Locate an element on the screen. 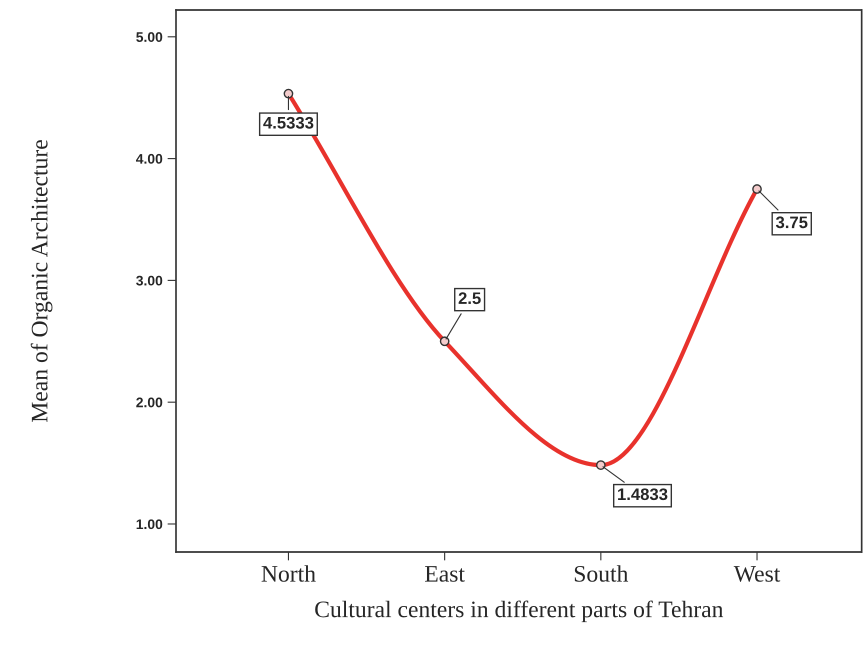 The image size is (866, 658). y-tick-label: 1.00 is located at coordinates (149, 524).